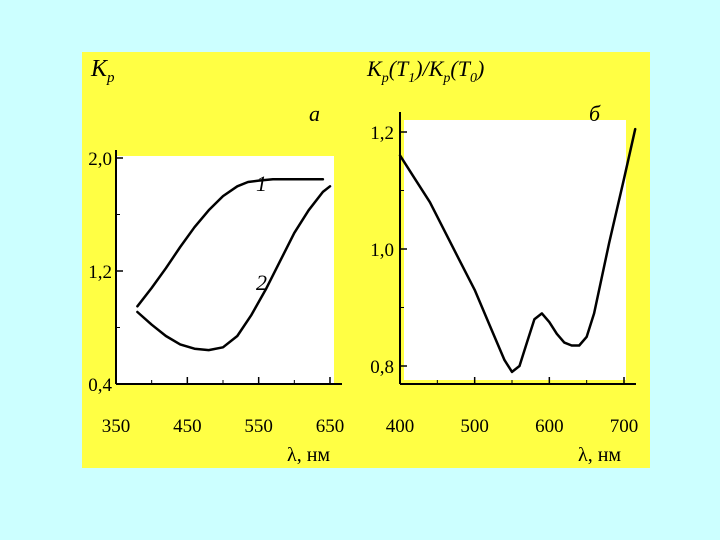 The width and height of the screenshot is (720, 540). What do you see at coordinates (314, 113) in the screenshot?
I see `panel-a-label: а` at bounding box center [314, 113].